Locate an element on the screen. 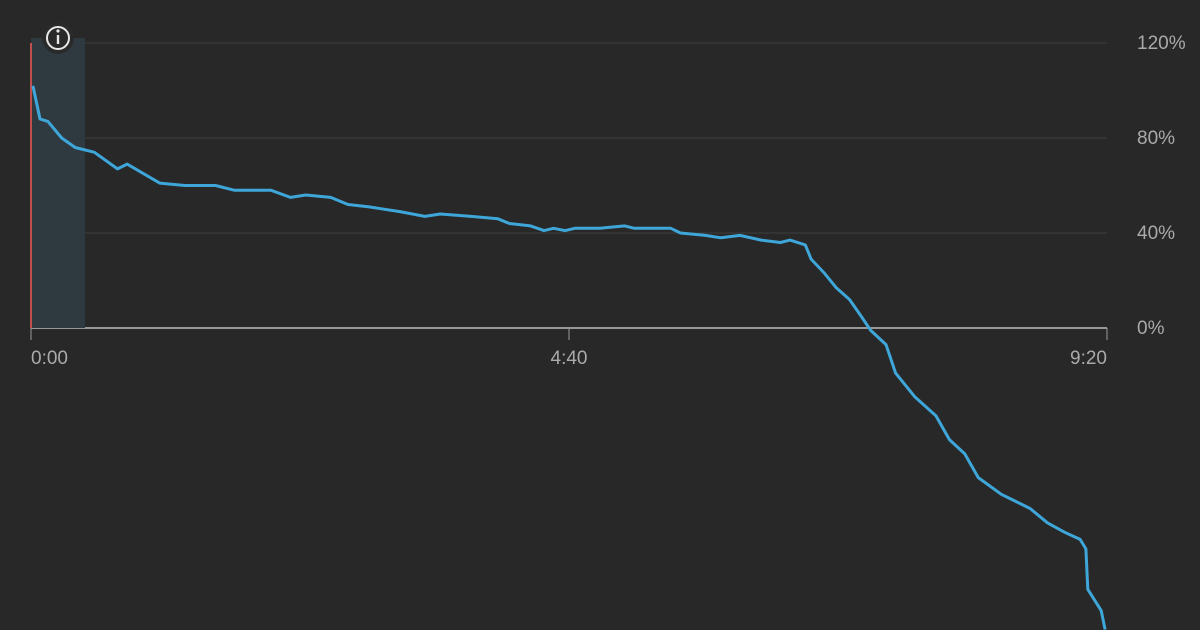 This screenshot has height=630, width=1200. x-tick-label: 4:40 is located at coordinates (569, 358).